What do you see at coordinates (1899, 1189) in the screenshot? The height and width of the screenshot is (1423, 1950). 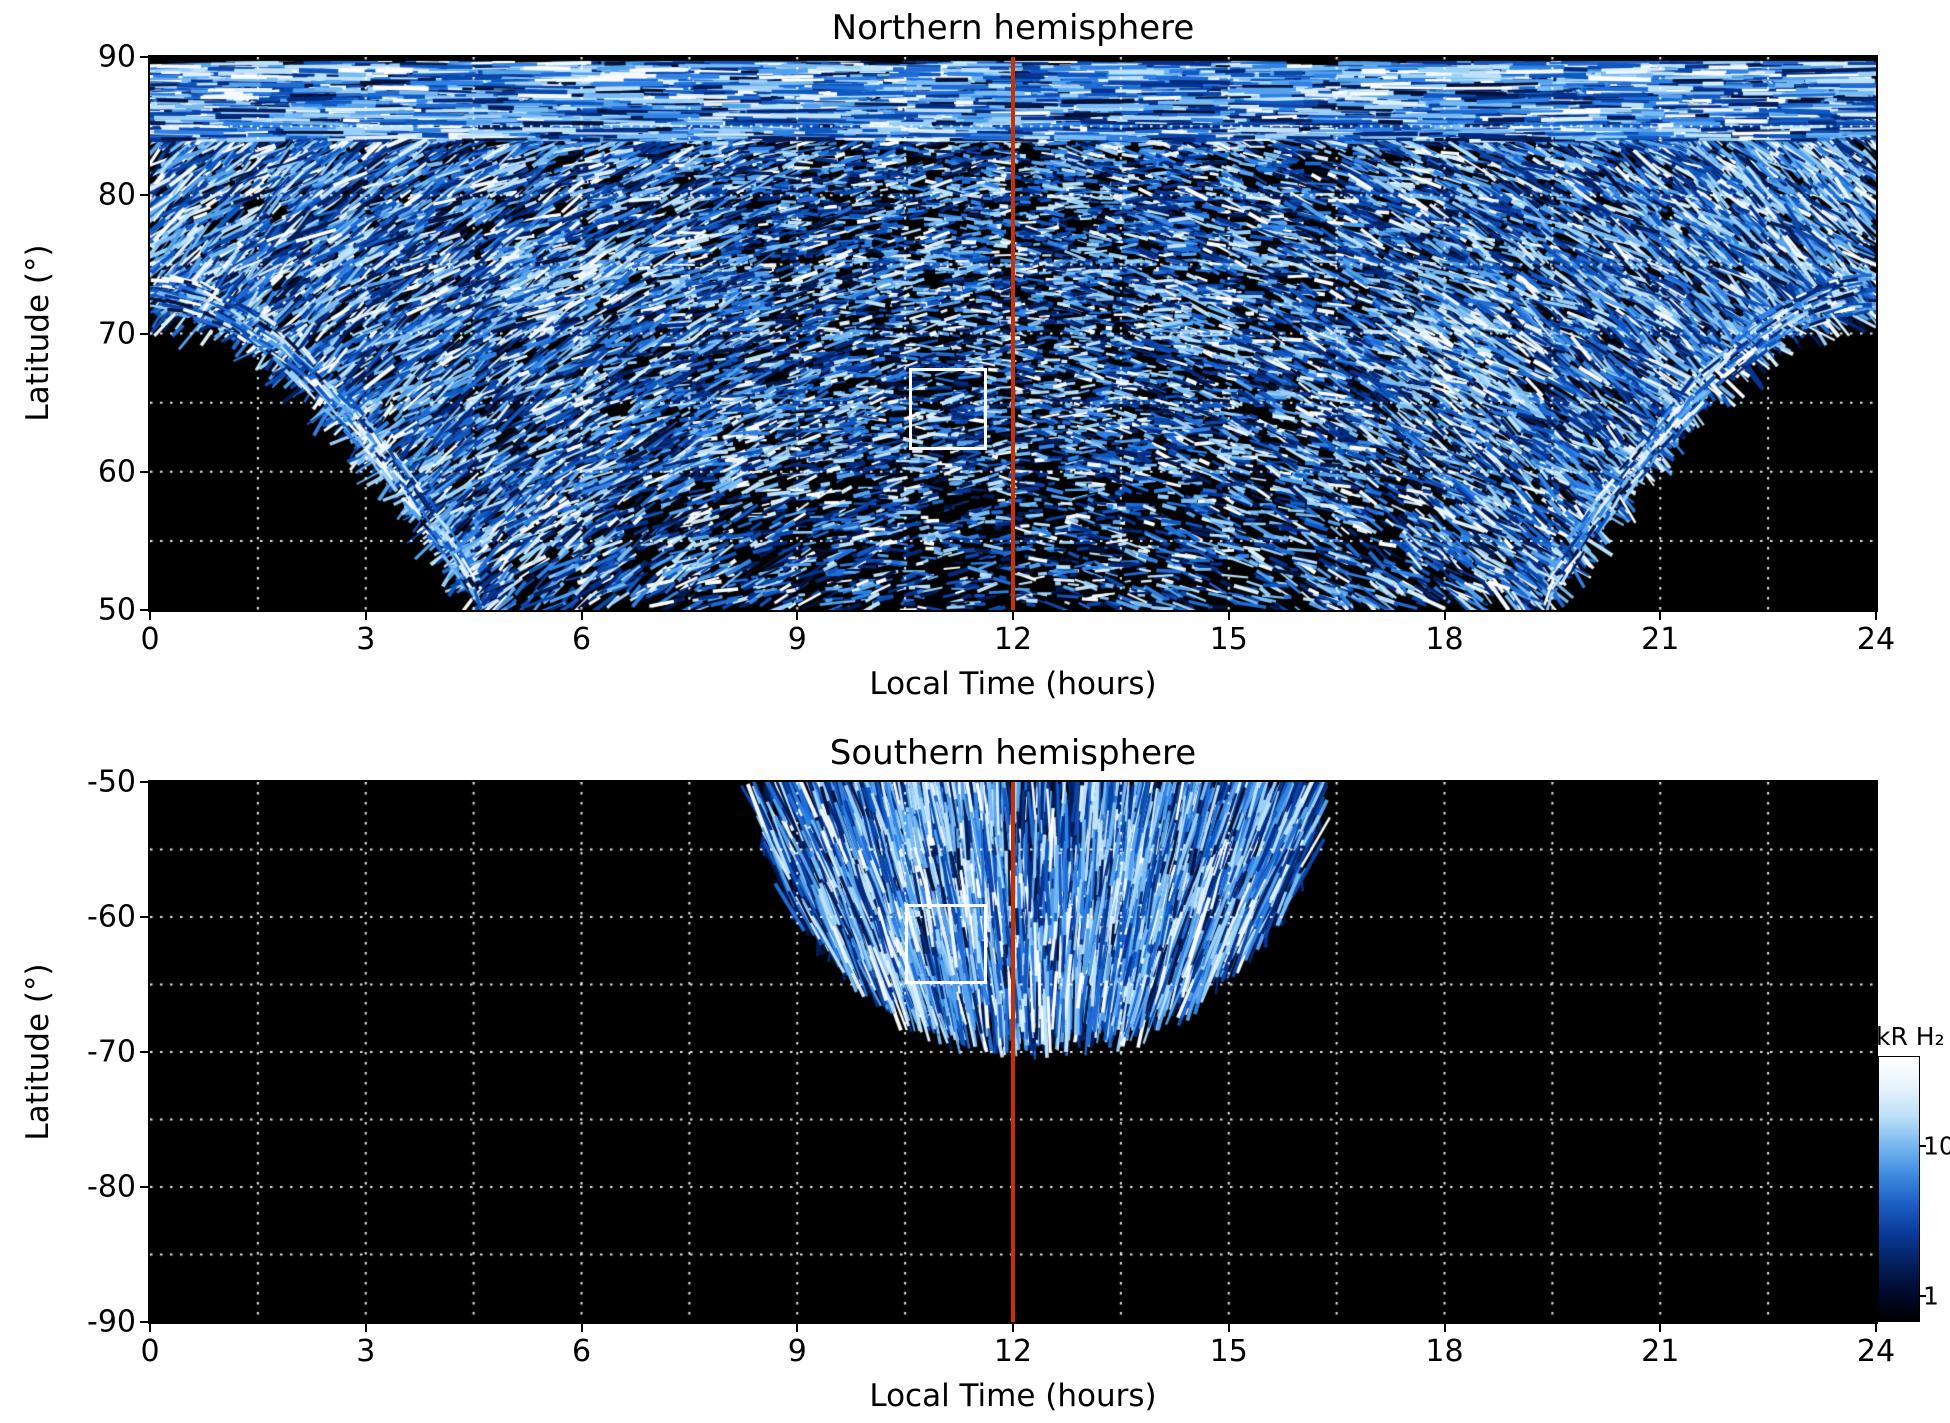 I see `colorbar` at bounding box center [1899, 1189].